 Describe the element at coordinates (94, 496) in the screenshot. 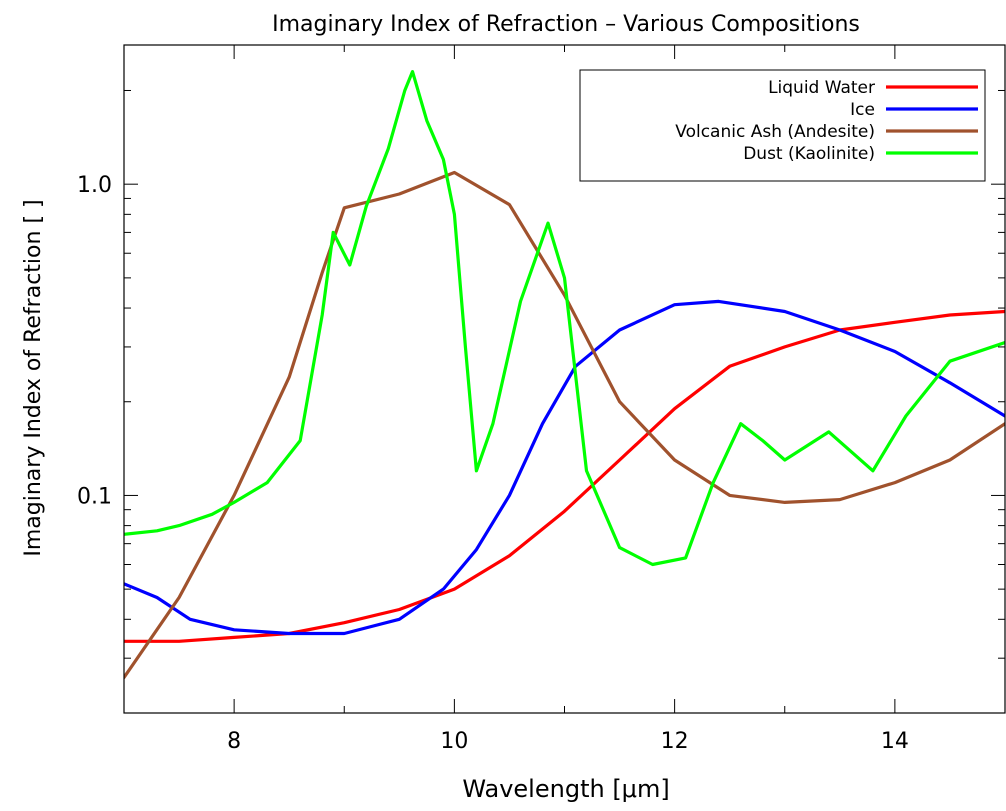

I see `y-tick-label: 0.1` at that location.